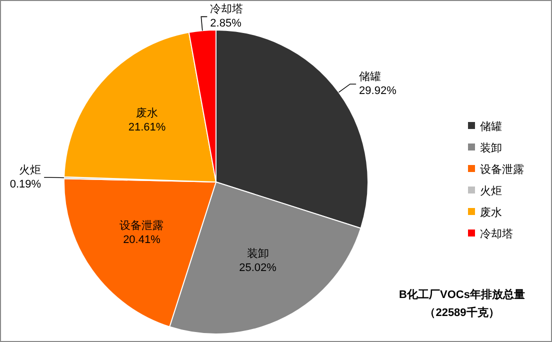 The height and width of the screenshot is (342, 552). I want to click on data-label: 2.85%, so click(226, 24).